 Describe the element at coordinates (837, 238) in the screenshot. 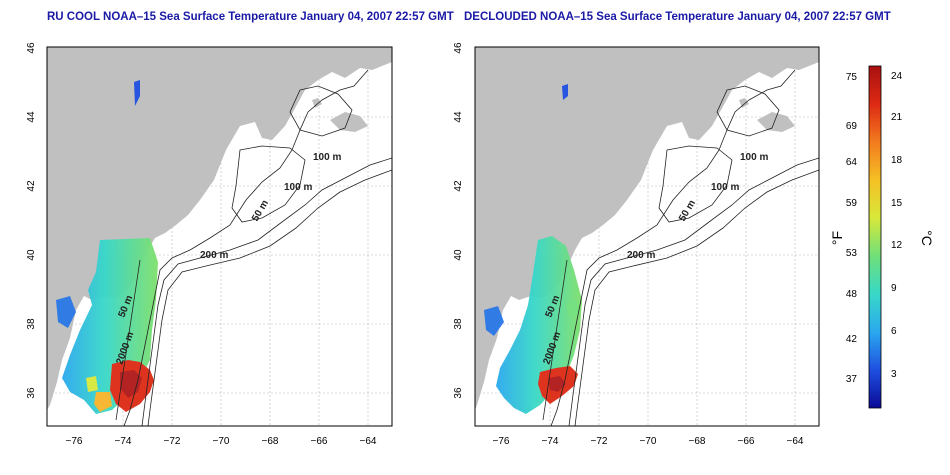

I see `colorbar-f-label: °F` at that location.